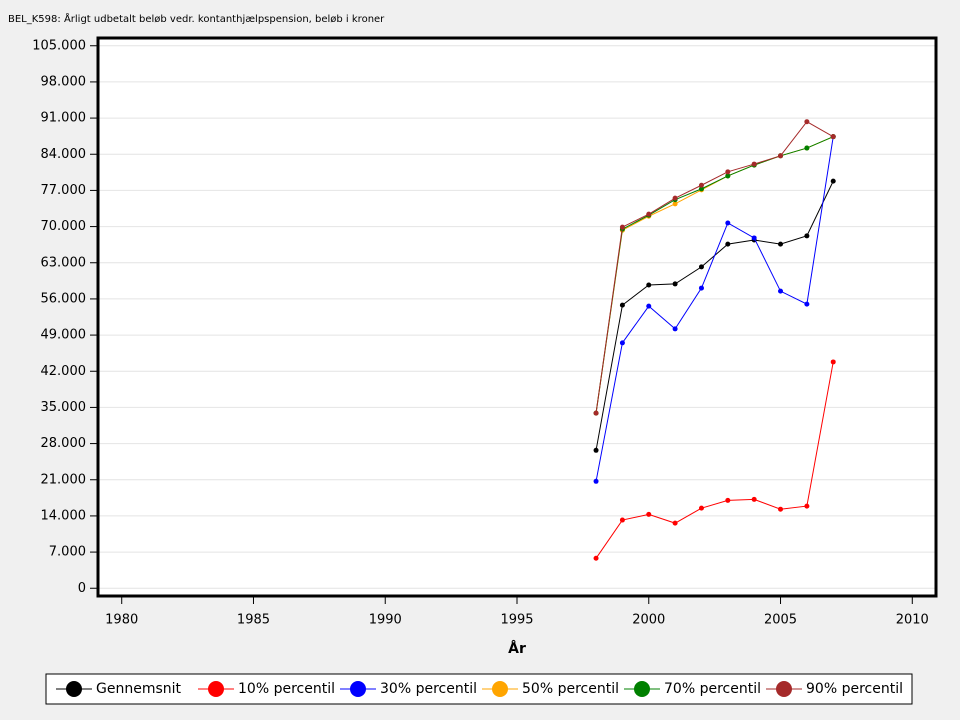 This screenshot has width=960, height=720. What do you see at coordinates (64, 443) in the screenshot?
I see `y-tick-label: 28.000` at bounding box center [64, 443].